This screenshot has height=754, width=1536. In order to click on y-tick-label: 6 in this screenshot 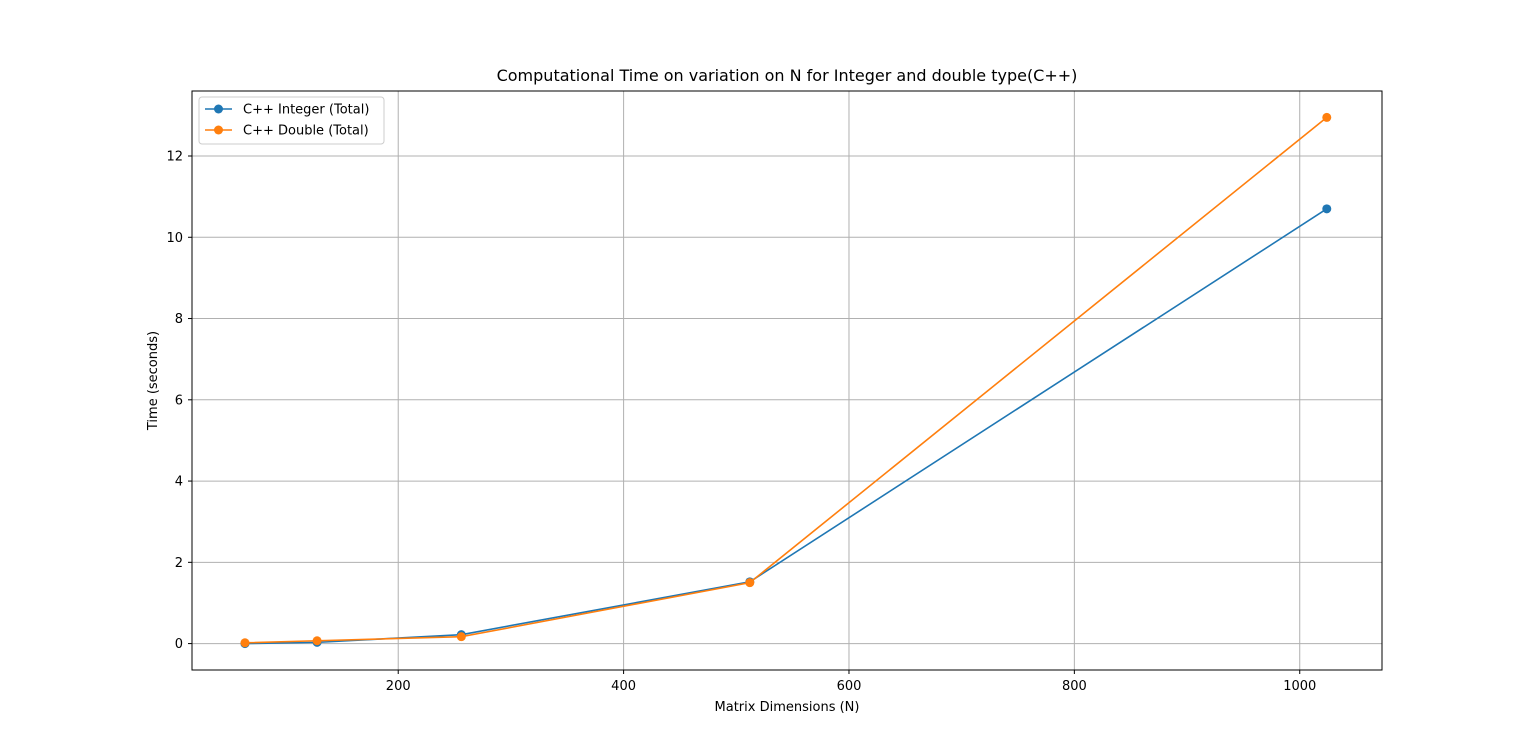, I will do `click(179, 400)`.